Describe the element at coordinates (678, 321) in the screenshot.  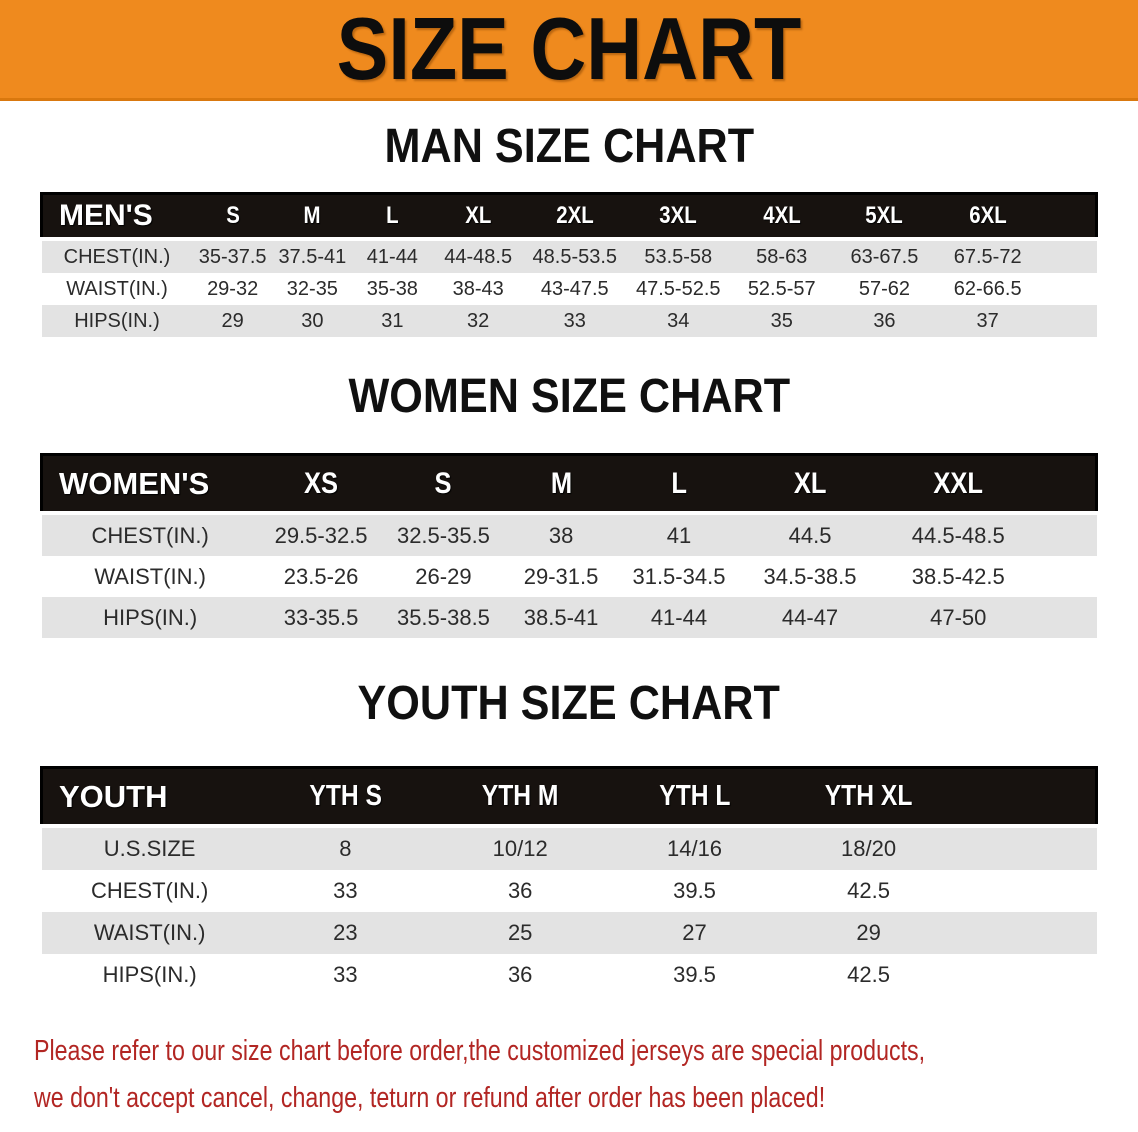
I see `size-value: 34` at that location.